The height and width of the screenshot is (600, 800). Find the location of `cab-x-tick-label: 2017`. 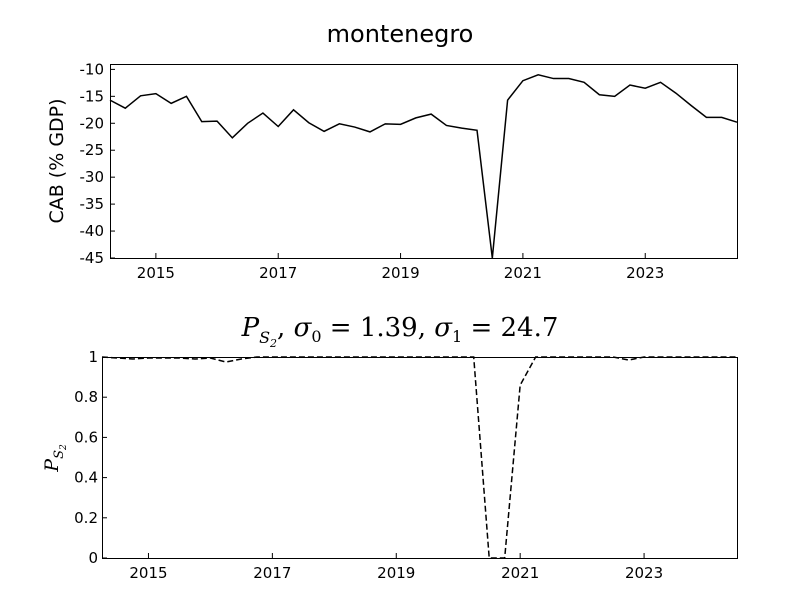

cab-x-tick-label: 2017 is located at coordinates (278, 273).